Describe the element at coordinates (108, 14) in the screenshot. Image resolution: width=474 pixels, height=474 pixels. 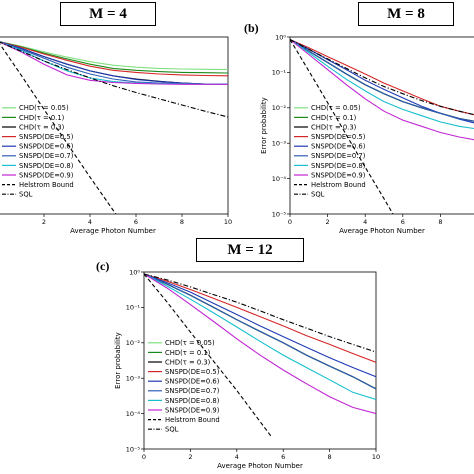
I see `panel-a-title: M = 4` at that location.